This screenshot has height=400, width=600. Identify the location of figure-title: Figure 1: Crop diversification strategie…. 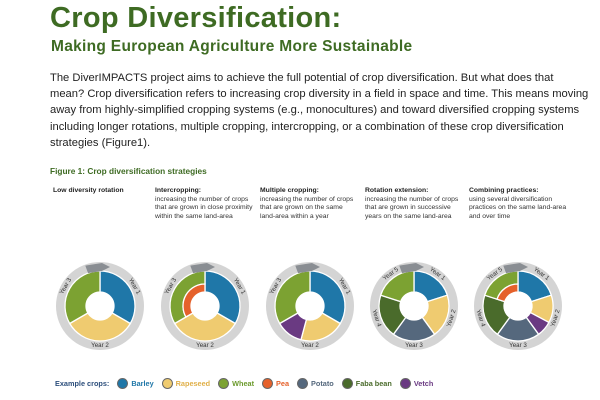
(128, 171).